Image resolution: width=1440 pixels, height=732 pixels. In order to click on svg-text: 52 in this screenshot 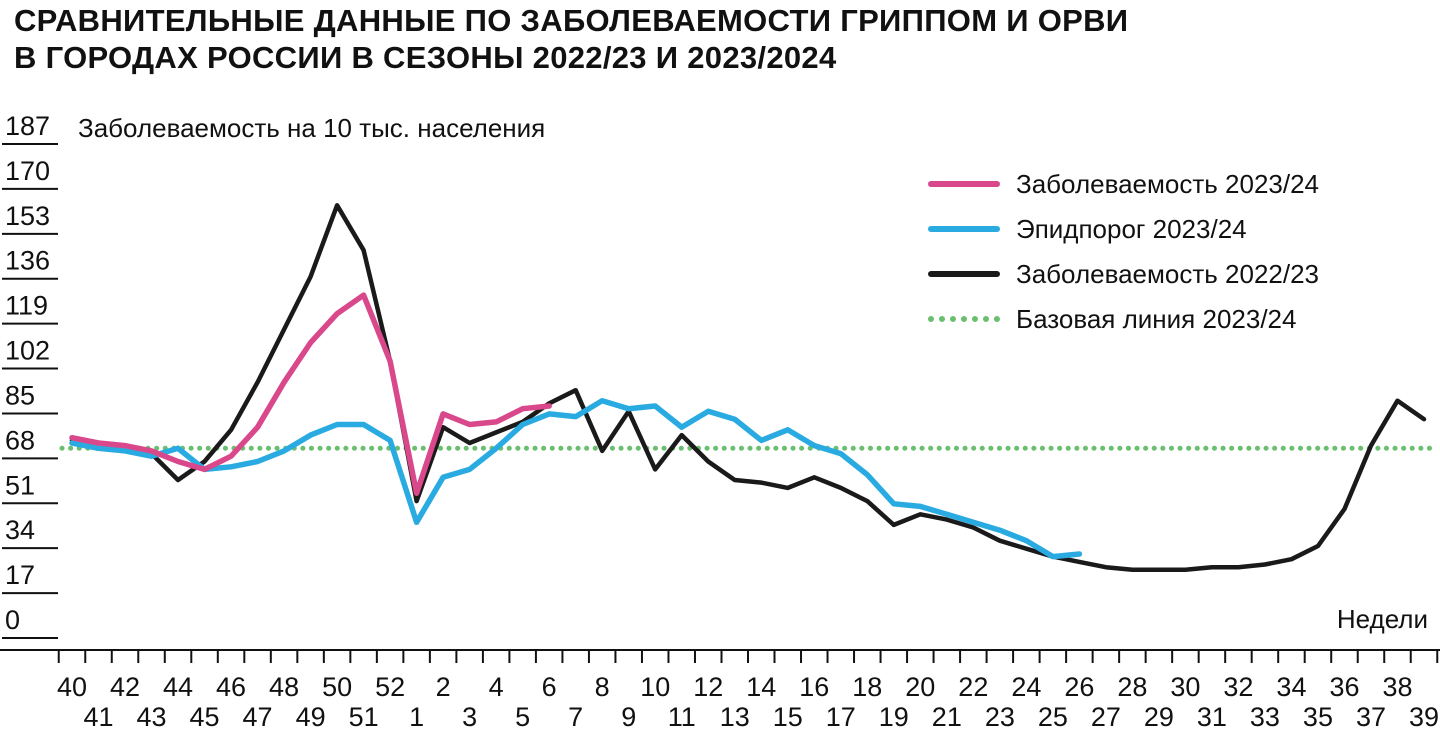, I will do `click(390, 687)`.